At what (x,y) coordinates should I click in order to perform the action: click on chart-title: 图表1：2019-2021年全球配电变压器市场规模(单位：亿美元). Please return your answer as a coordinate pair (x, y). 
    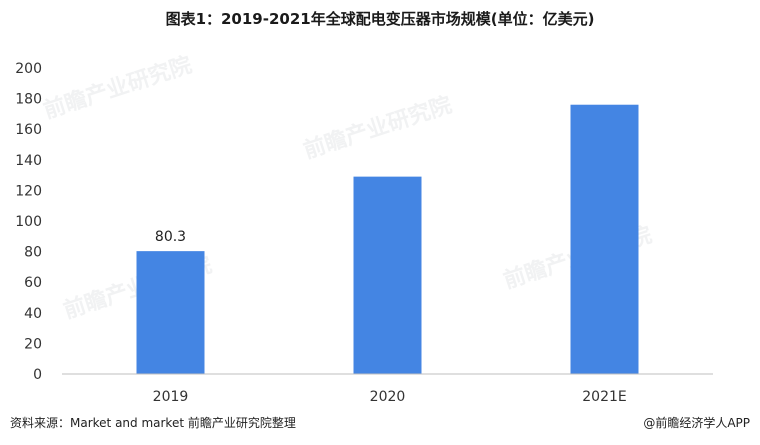
    Looking at the image, I should click on (380, 19).